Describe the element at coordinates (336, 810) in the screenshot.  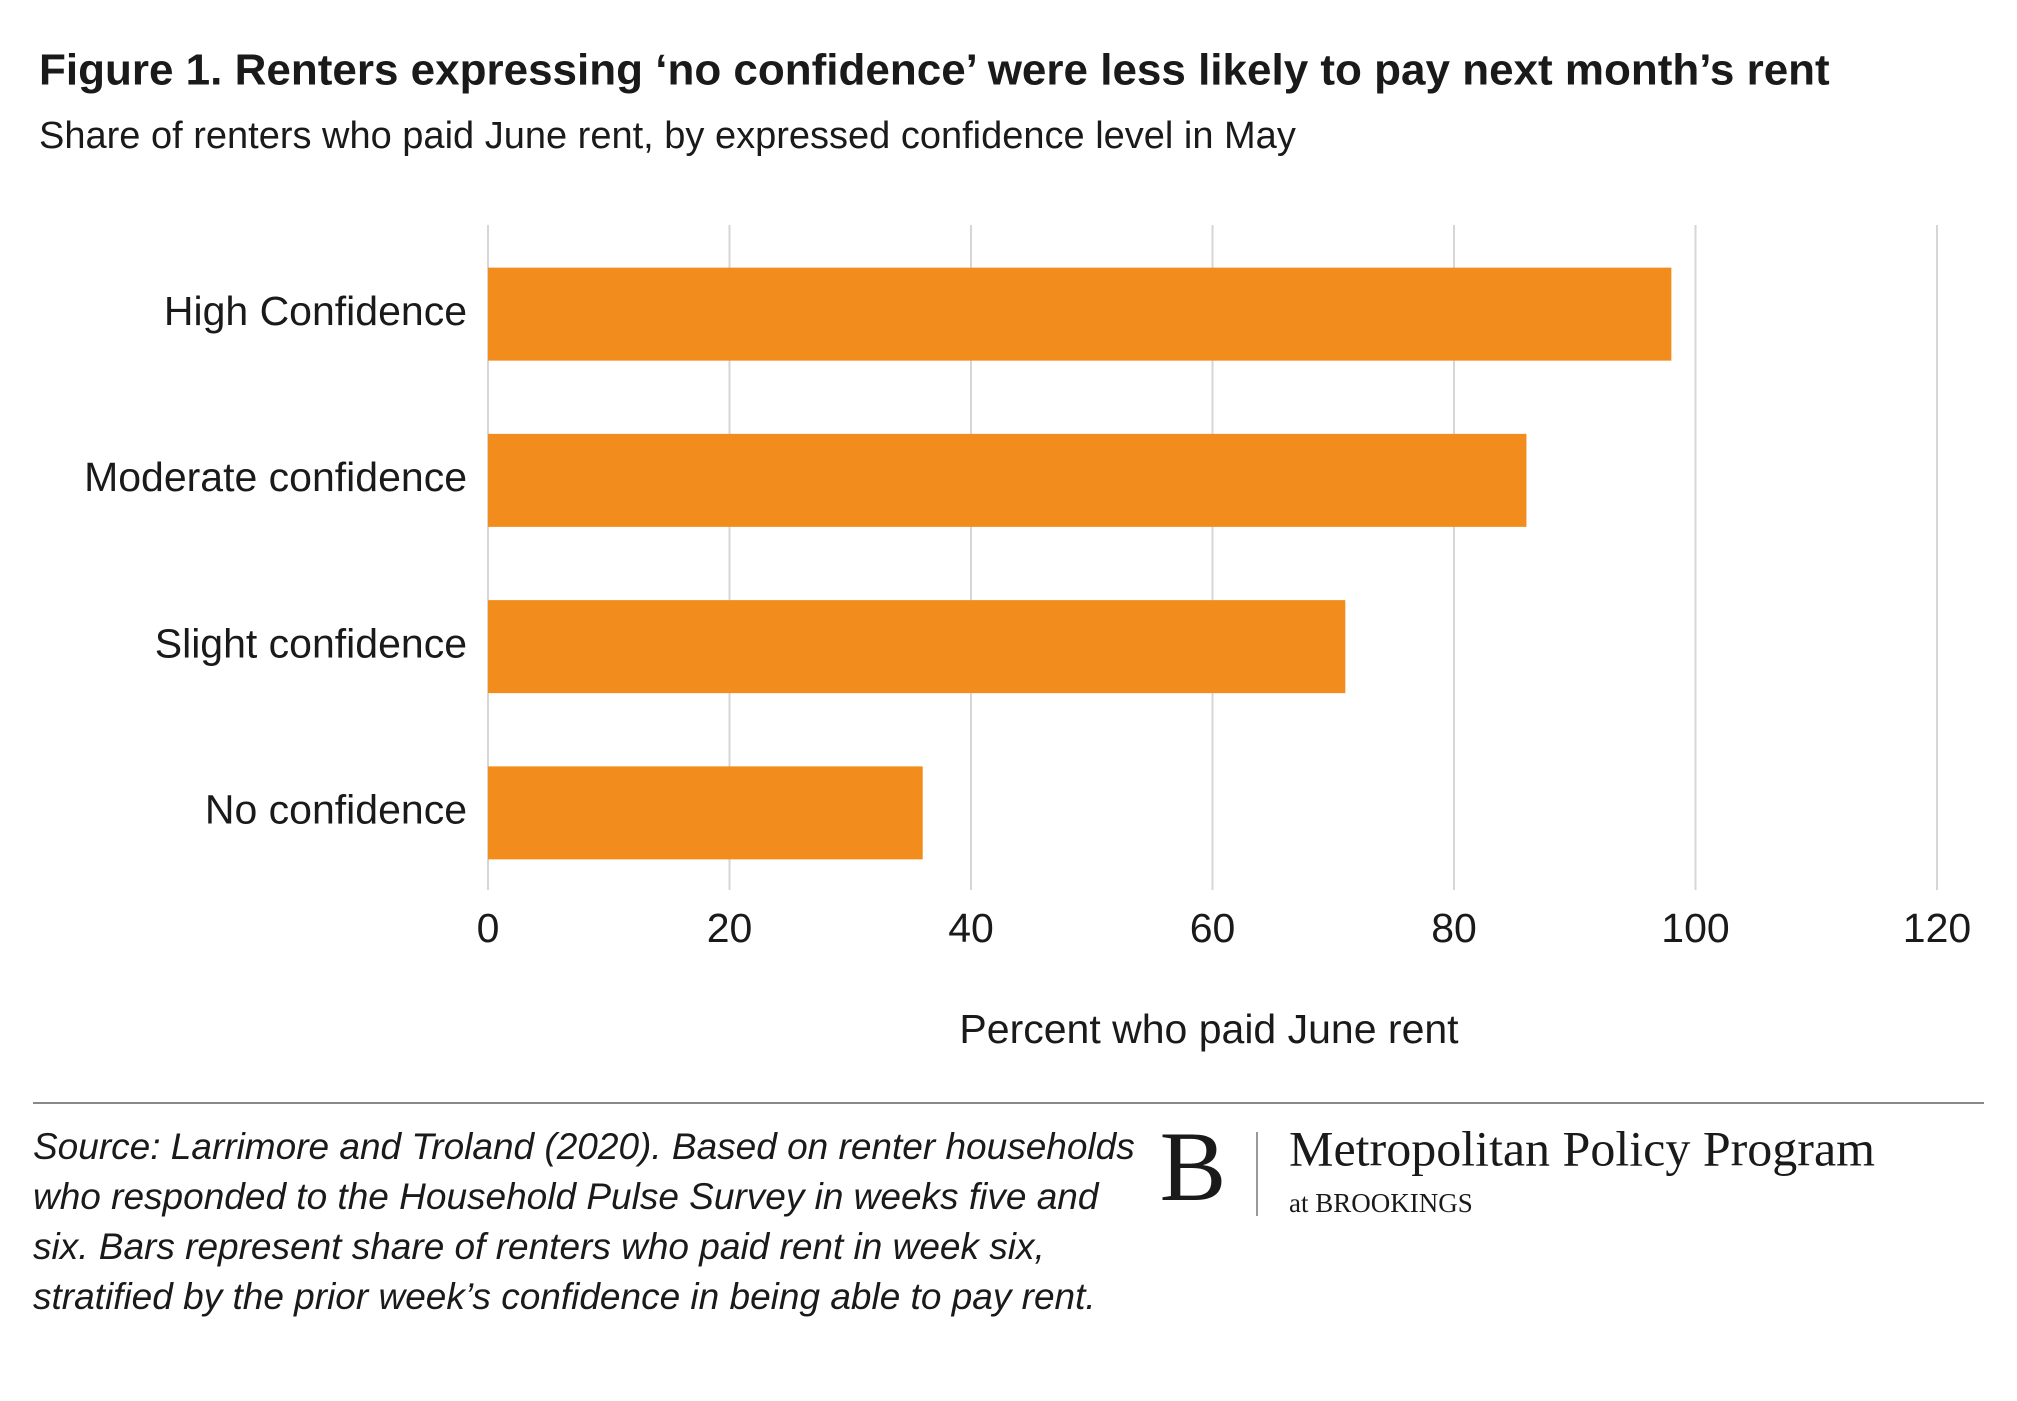
I see `y-tick-label: No confidence` at that location.